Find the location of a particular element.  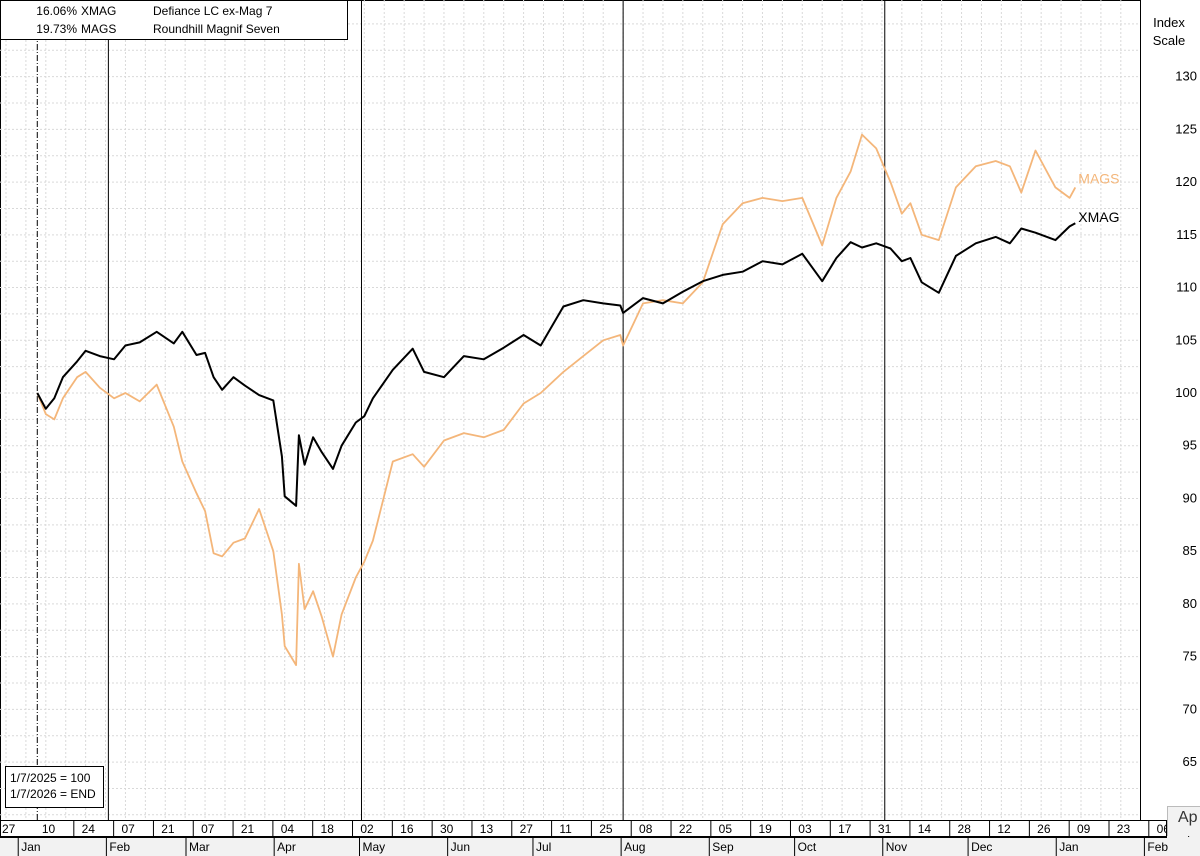

x-month-label: Sep is located at coordinates (723, 847).